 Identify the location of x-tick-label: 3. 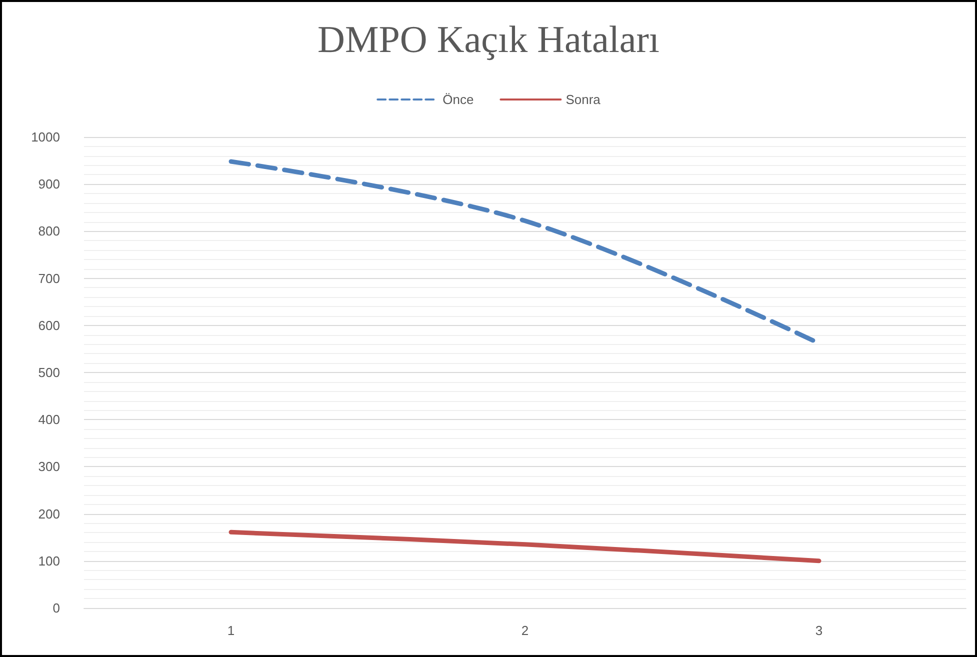
(819, 630).